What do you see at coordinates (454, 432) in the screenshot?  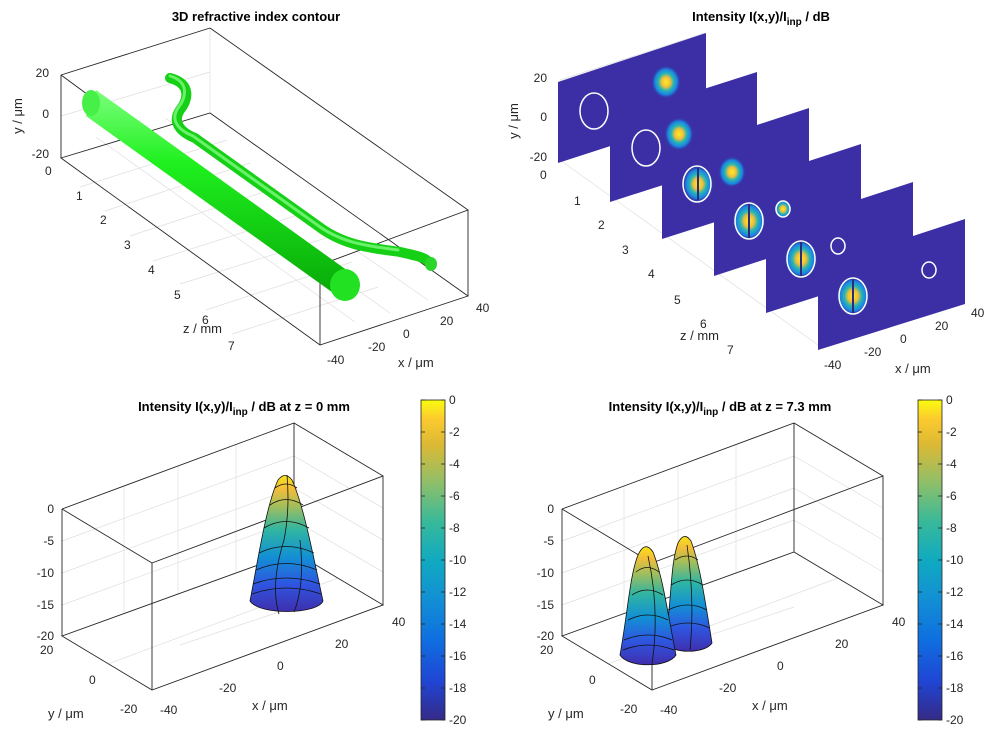 I see `colorbar-tick-label: -2` at bounding box center [454, 432].